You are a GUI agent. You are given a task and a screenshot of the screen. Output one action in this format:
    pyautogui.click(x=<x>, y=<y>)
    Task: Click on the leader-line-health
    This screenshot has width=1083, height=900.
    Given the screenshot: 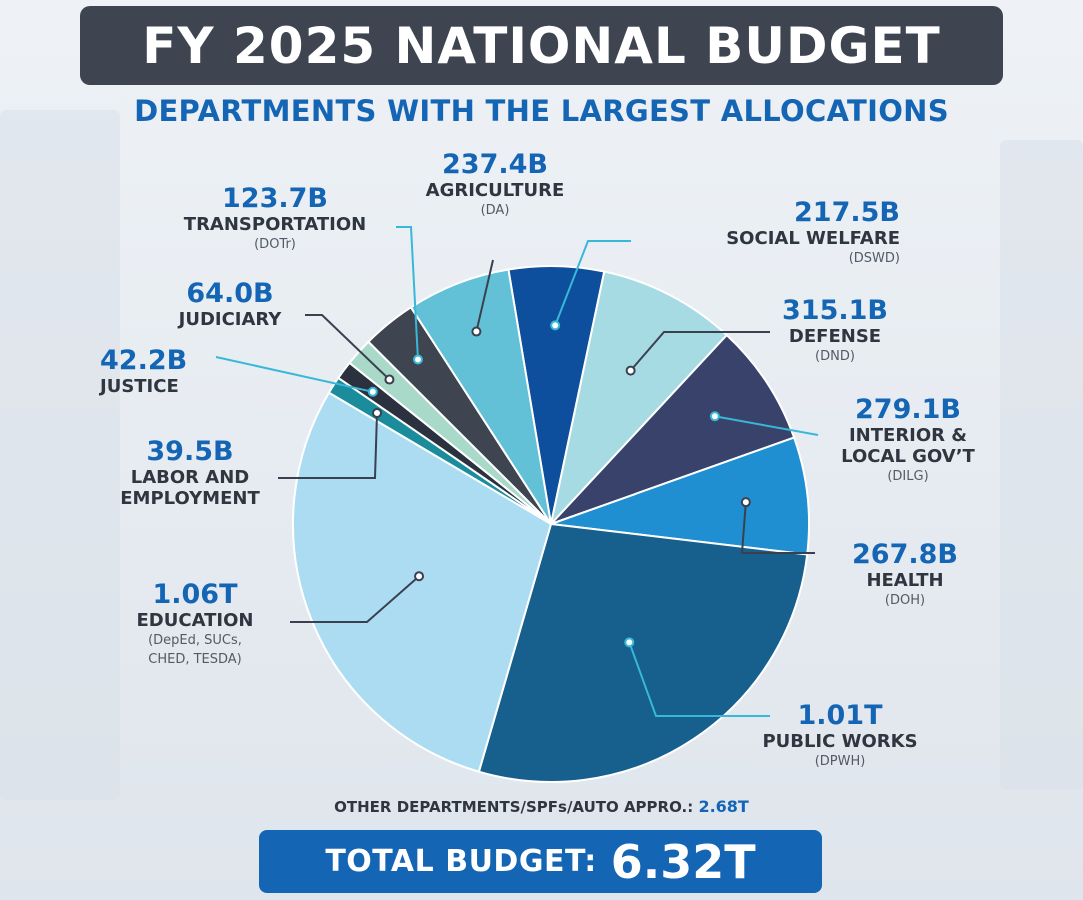 What is the action you would take?
    pyautogui.click(x=777, y=528)
    